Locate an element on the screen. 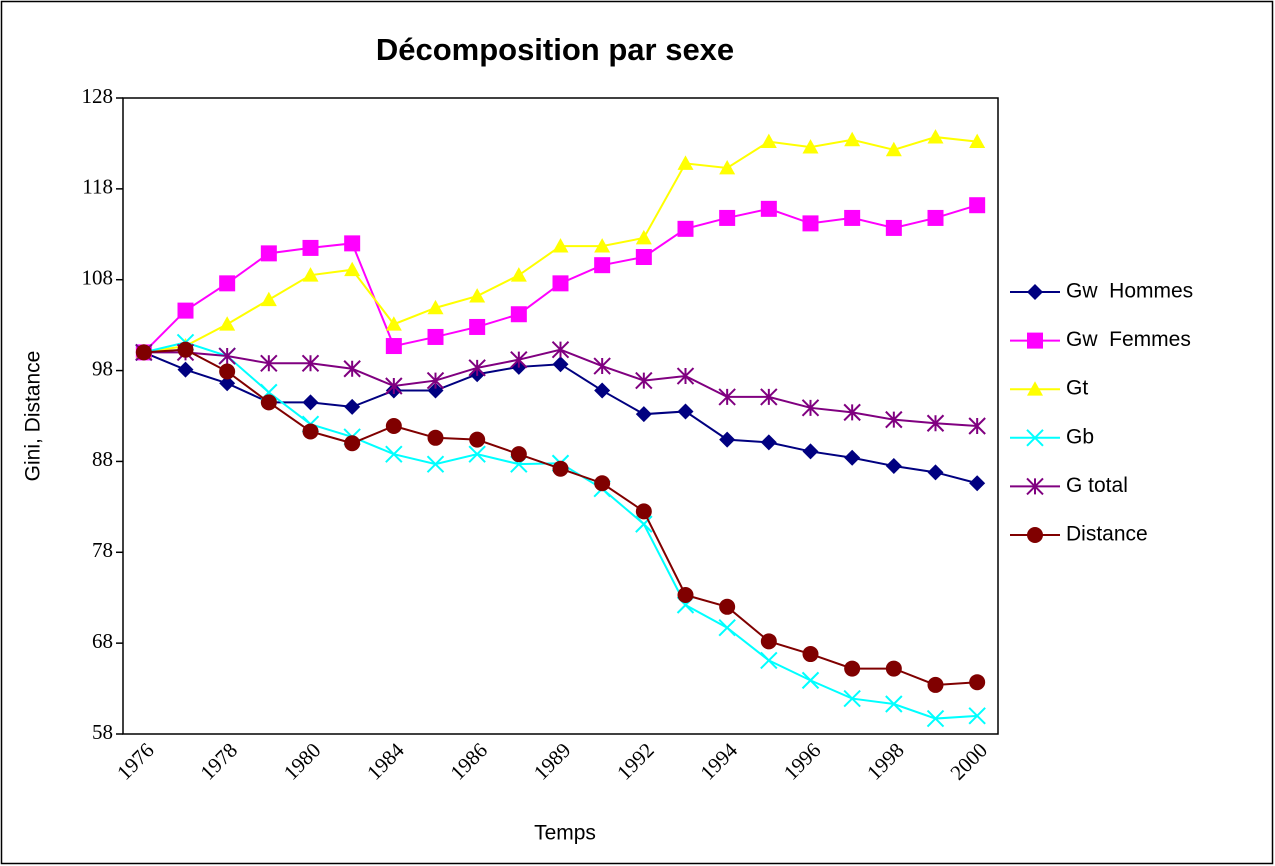  y-tick-label: 128 is located at coordinates (98, 96).